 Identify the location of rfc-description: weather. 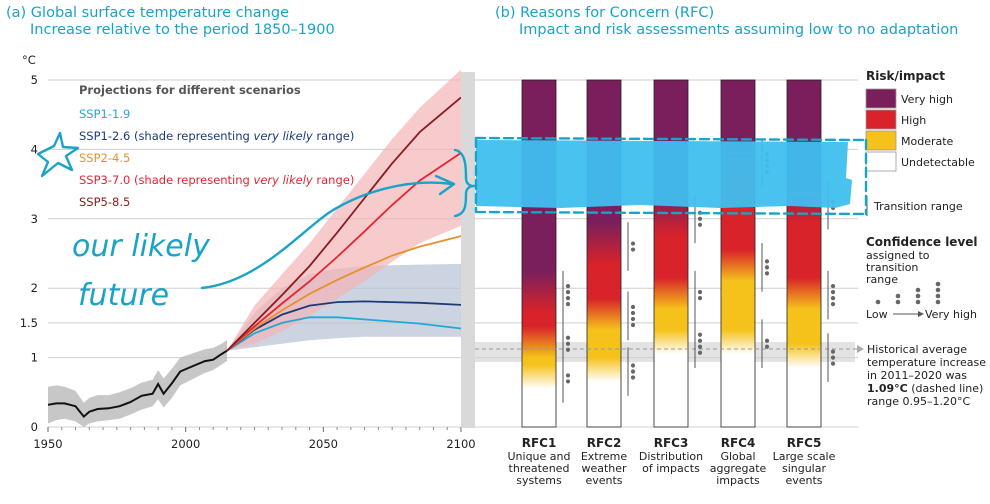
(604, 468).